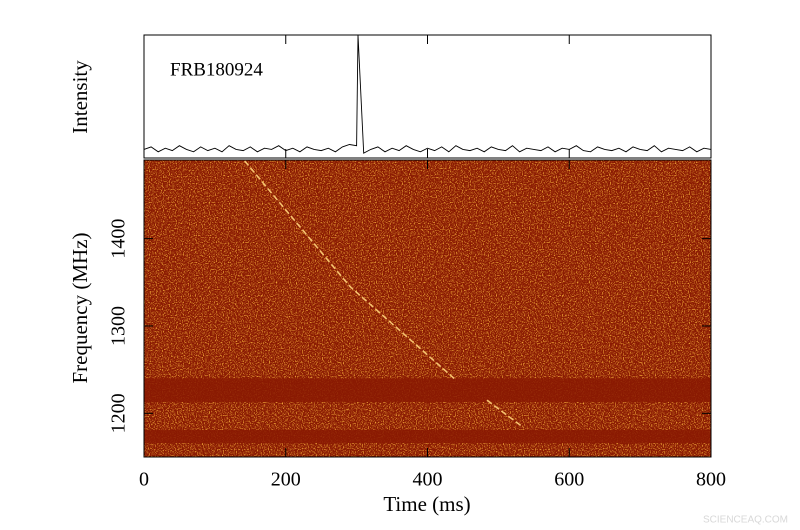 The height and width of the screenshot is (530, 800). I want to click on y-tick-label: 1400, so click(119, 239).